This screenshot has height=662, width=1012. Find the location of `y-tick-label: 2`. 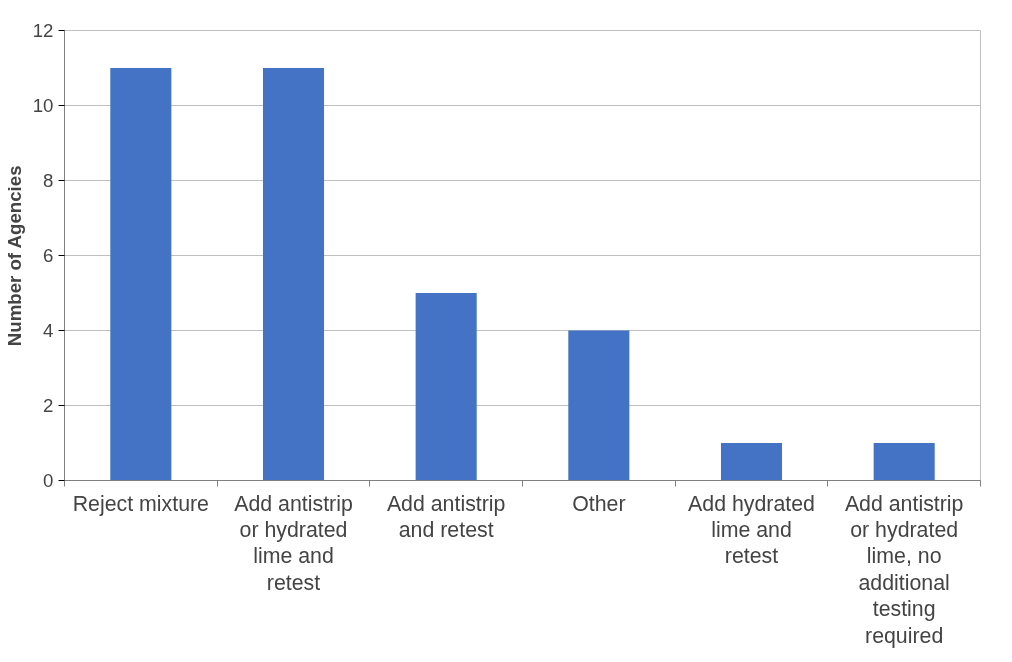

y-tick-label: 2 is located at coordinates (48, 405).